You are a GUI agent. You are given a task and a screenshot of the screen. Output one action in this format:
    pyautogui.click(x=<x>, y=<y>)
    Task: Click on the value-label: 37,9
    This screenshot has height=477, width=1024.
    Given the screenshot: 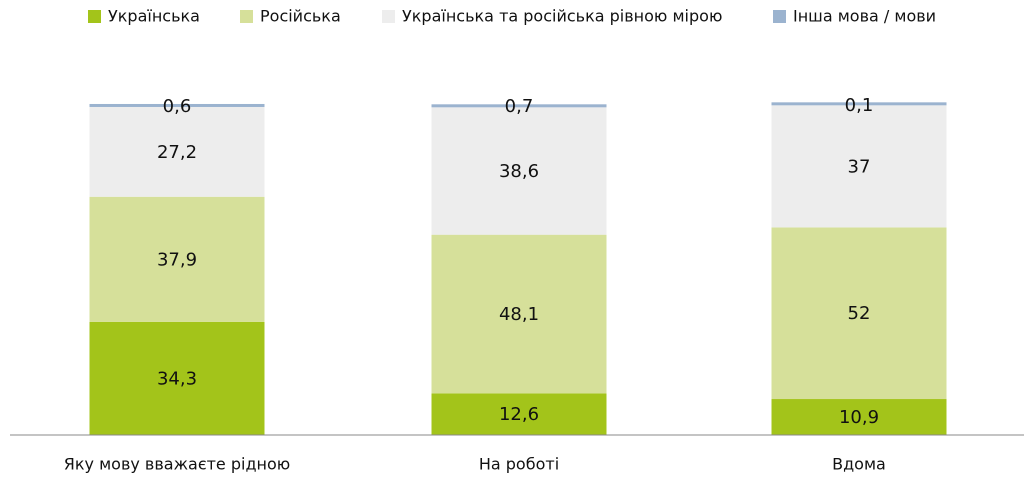 What is the action you would take?
    pyautogui.click(x=177, y=259)
    